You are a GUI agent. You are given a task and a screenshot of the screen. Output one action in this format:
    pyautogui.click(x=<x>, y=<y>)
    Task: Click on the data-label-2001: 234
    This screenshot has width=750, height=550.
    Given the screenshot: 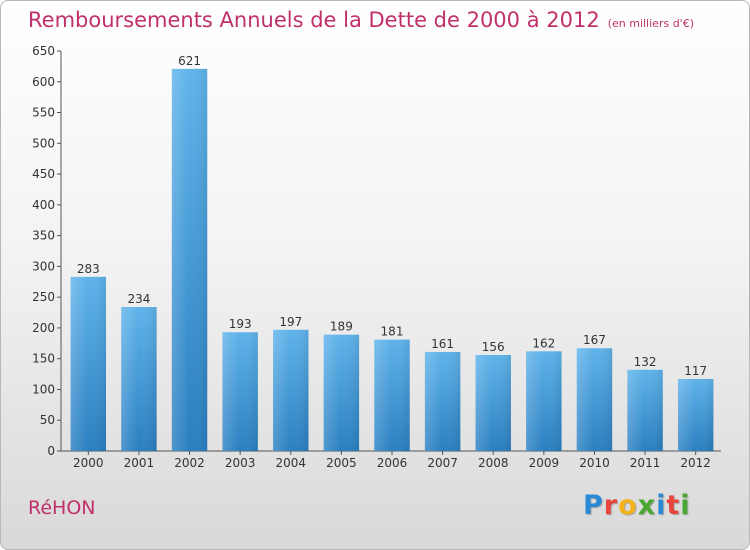 What is the action you would take?
    pyautogui.click(x=138, y=299)
    